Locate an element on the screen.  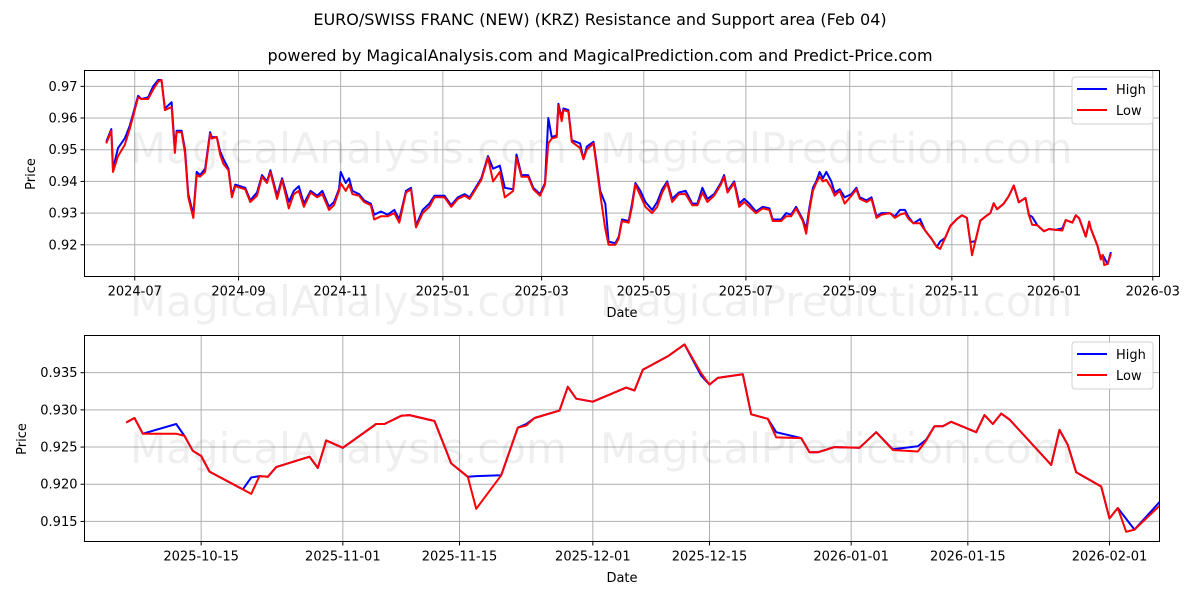
bottom-y-ticks: 0.915 0.920 0.925 0.930 0.935 is located at coordinates (62, 448).